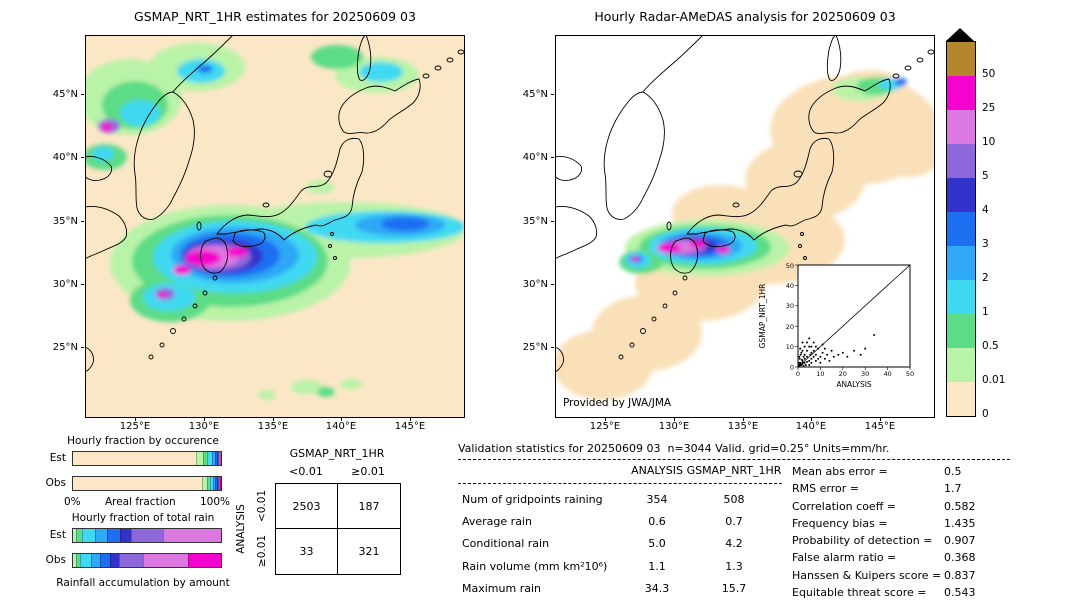  I want to click on row-label-est: Est, so click(57, 535).